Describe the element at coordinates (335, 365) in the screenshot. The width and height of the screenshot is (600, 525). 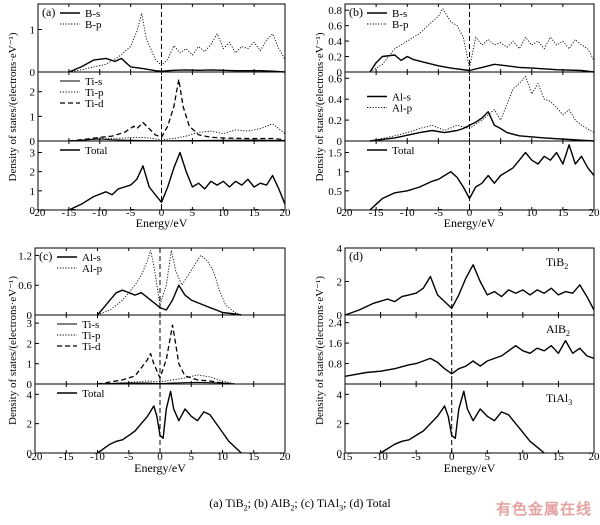
I see `y-tick-label: 0.8` at that location.